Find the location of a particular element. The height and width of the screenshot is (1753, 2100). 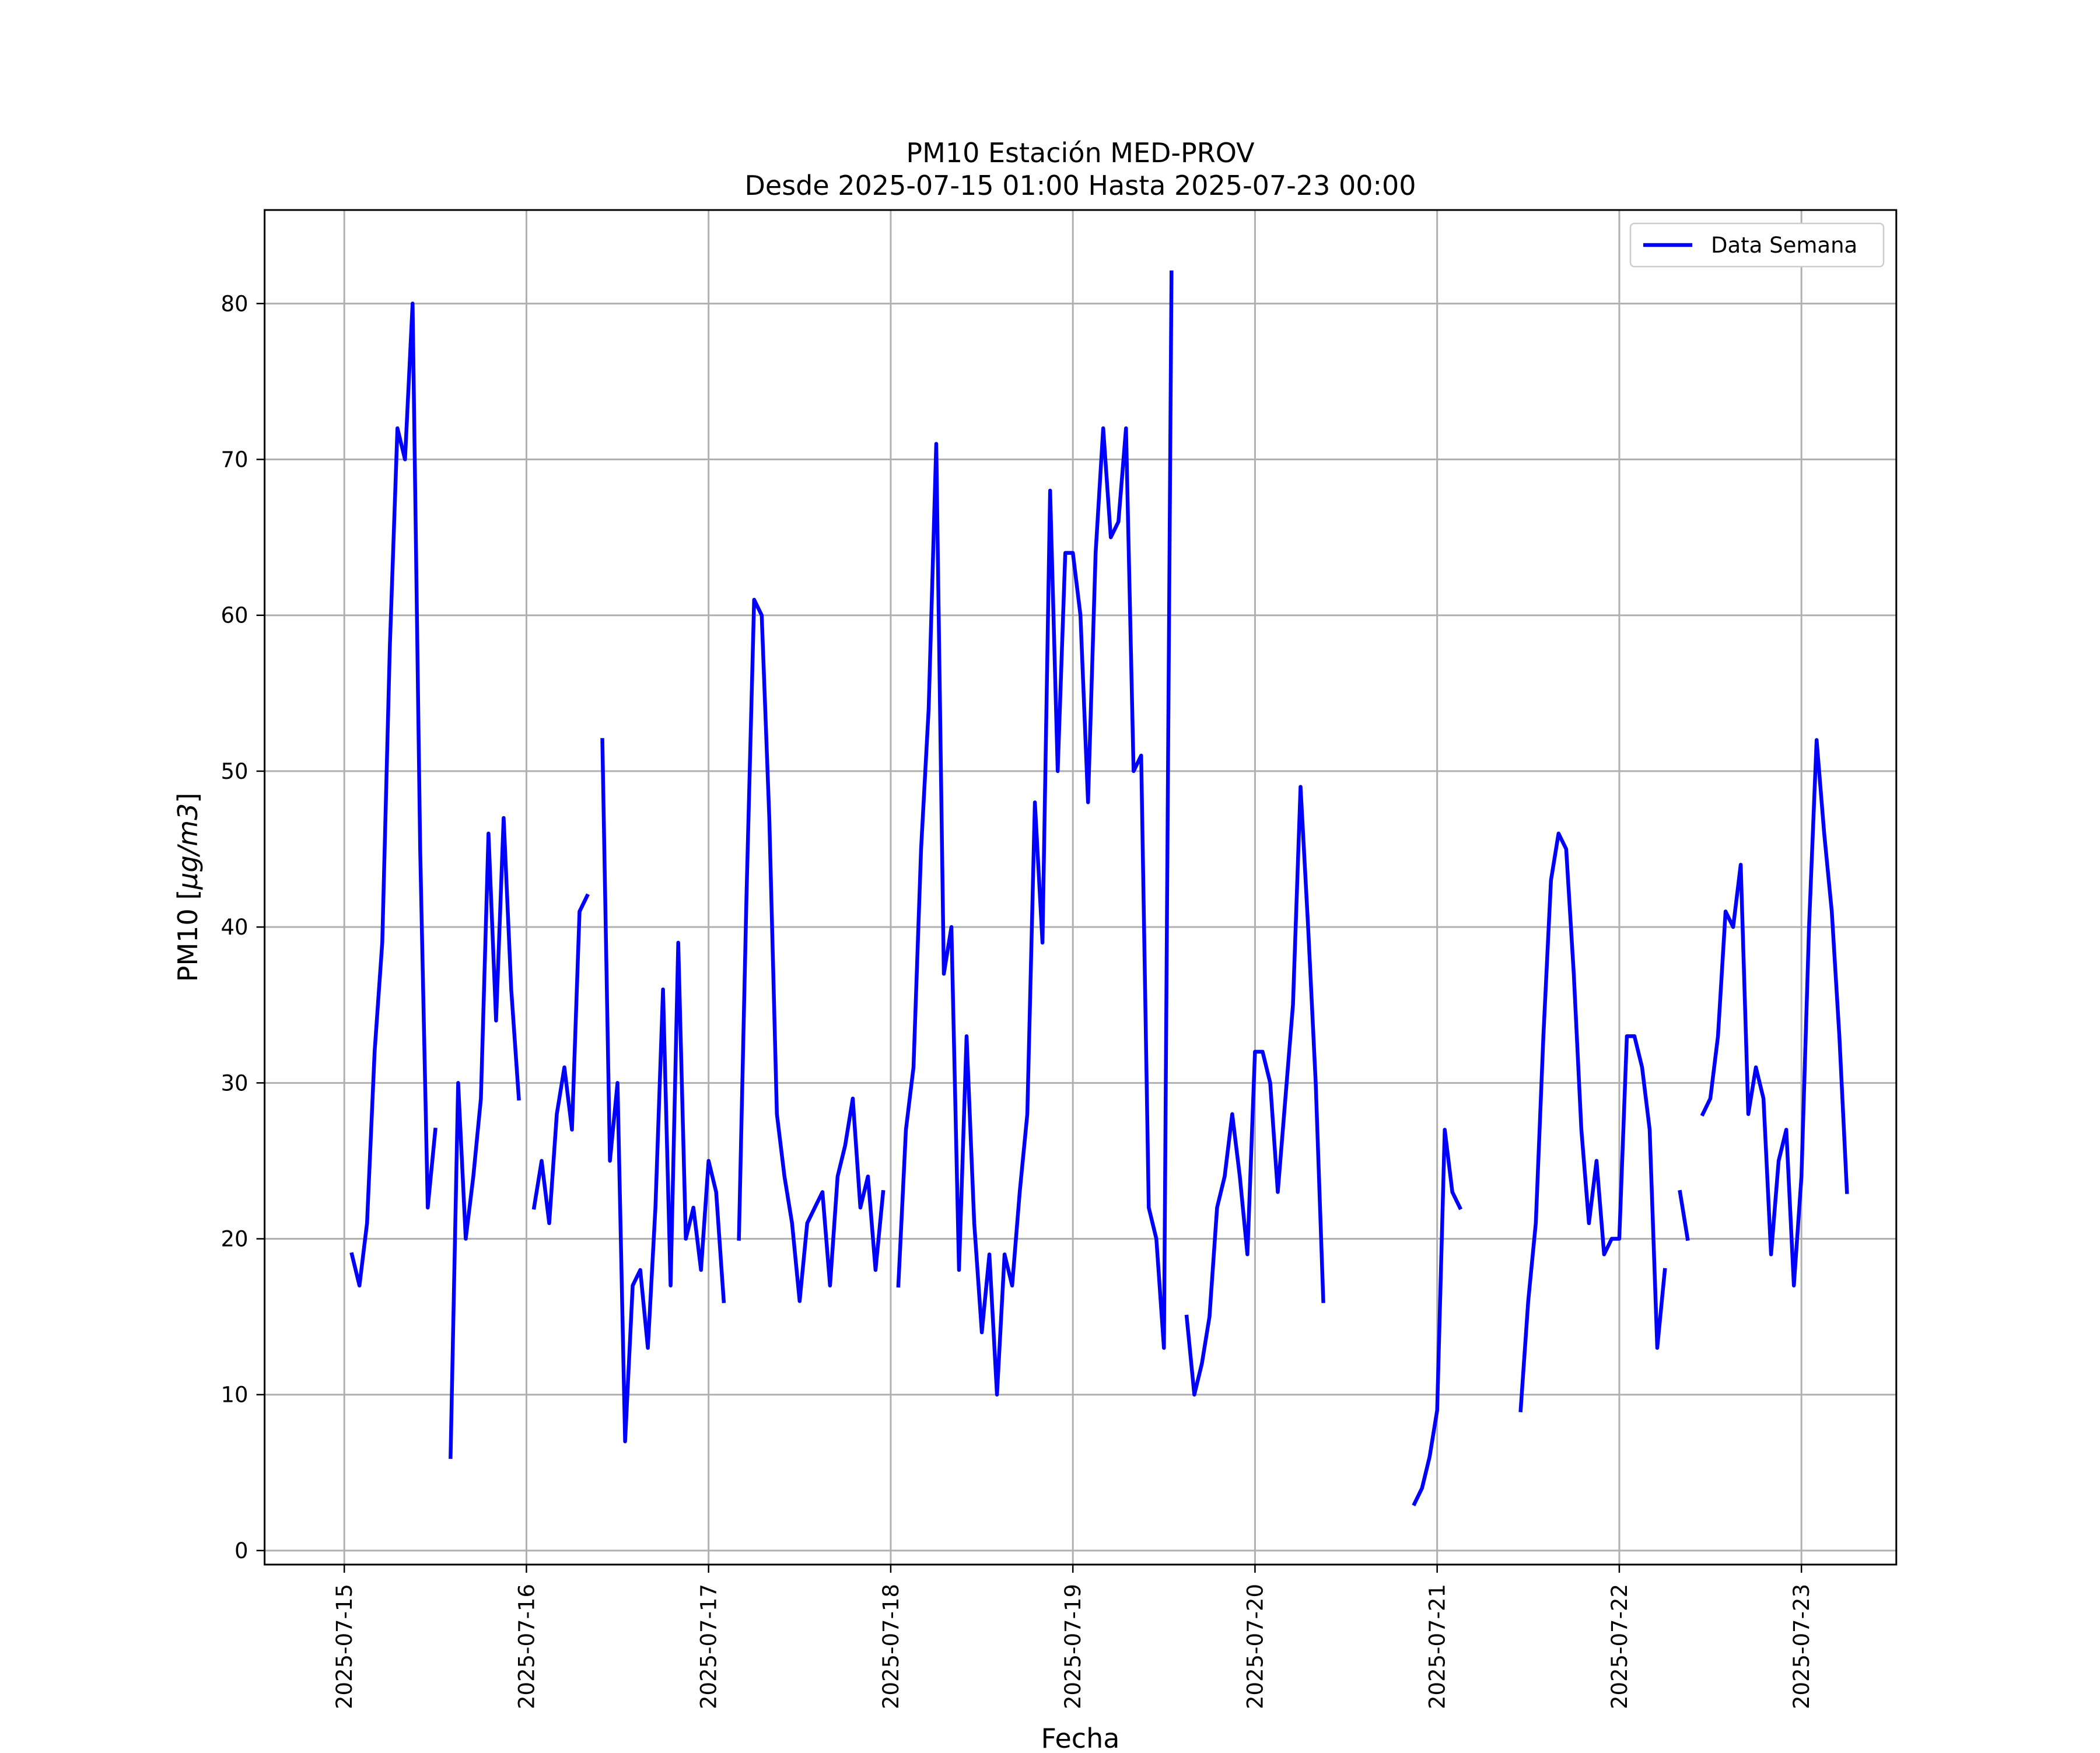

x-tick-label: 2025-07-22 is located at coordinates (1619, 1646).